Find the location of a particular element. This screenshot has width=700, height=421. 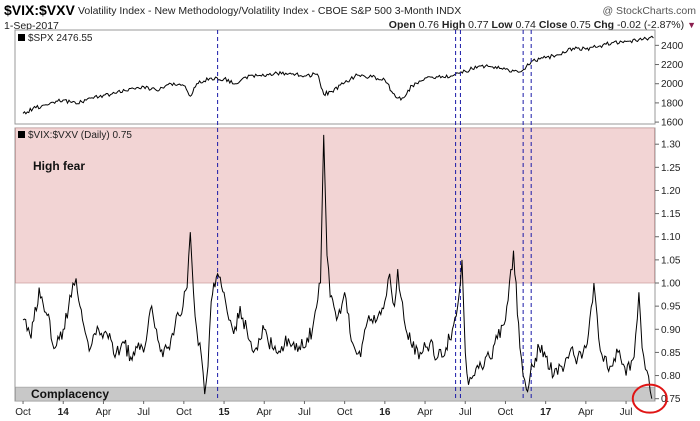

spx-legend-swatch is located at coordinates (21, 37).